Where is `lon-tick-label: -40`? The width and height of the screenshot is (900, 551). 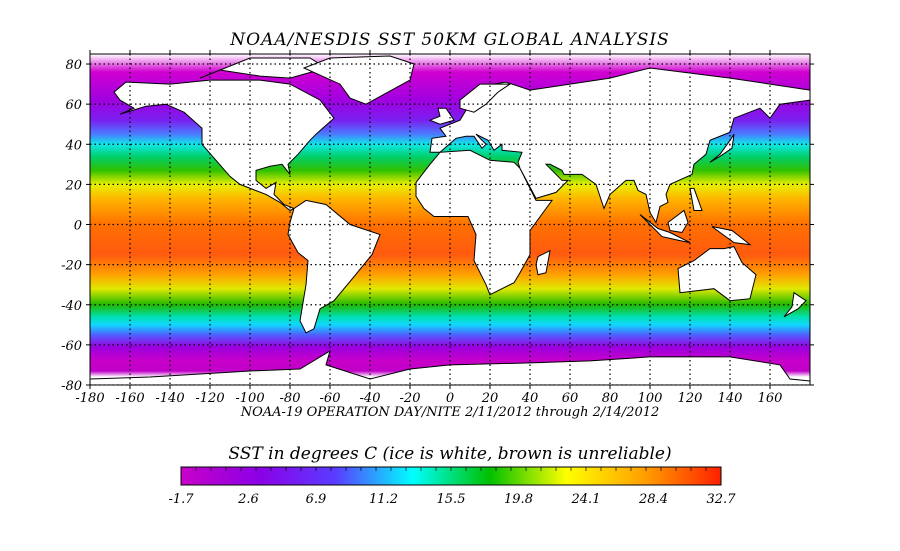 lon-tick-label: -40 is located at coordinates (370, 398).